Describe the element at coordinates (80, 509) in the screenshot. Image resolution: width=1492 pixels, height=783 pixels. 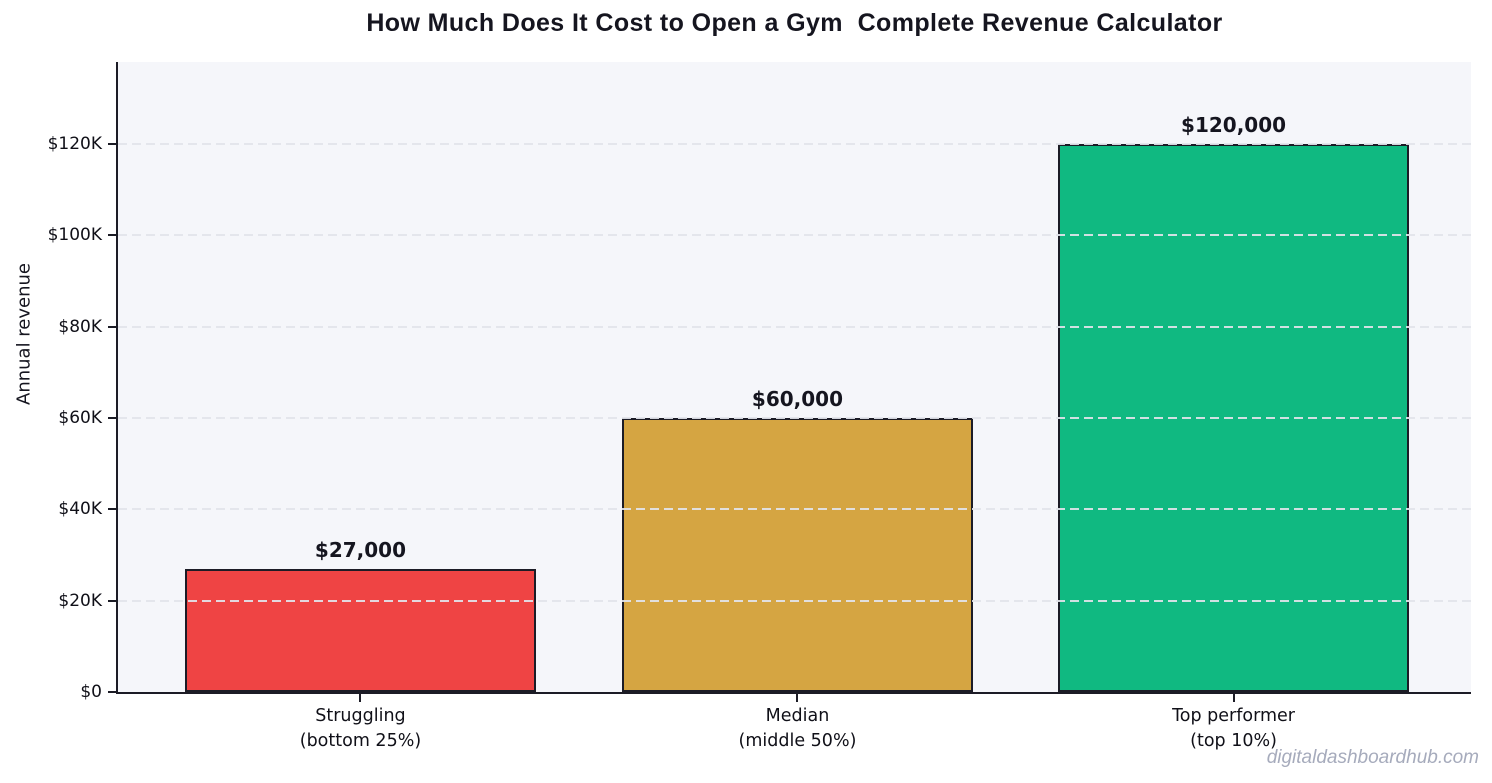
I see `y-tick-label-$40K: $40K` at that location.